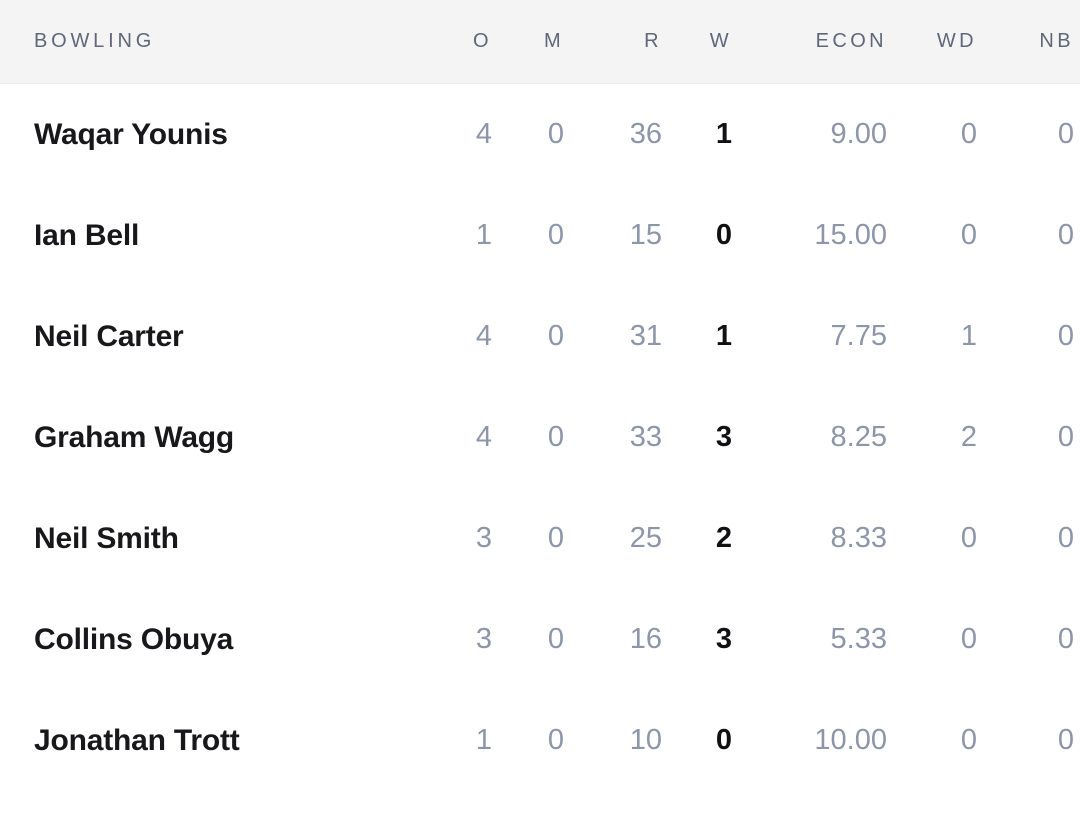 Image resolution: width=1080 pixels, height=813 pixels. Describe the element at coordinates (540, 134) in the screenshot. I see `table-row: Waqar Younis 4 0 36 1 9.00 0 0` at that location.